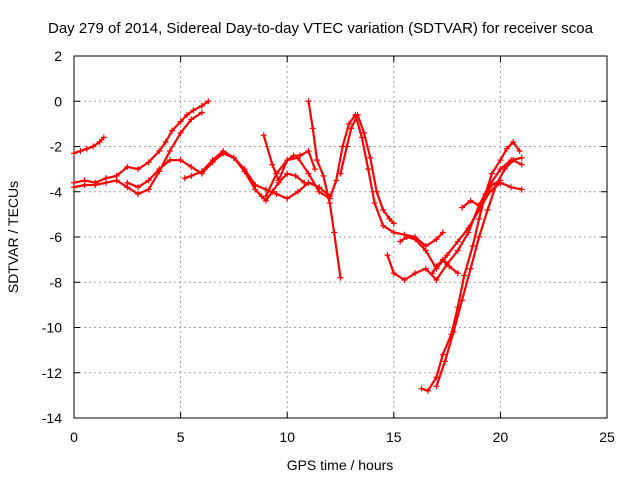 The width and height of the screenshot is (640, 480). Describe the element at coordinates (56, 282) in the screenshot. I see `y-tick-label: -8` at that location.